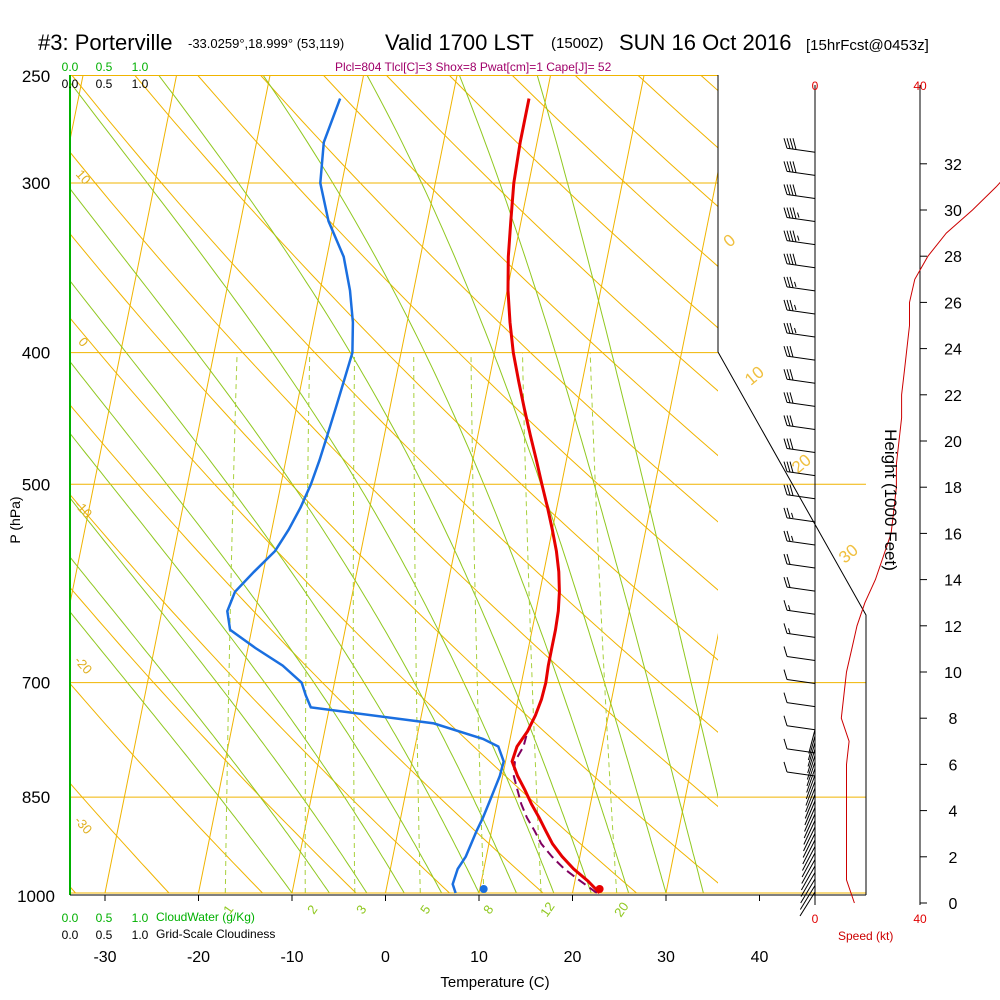 The height and width of the screenshot is (1000, 1000). I want to click on y-axis-title: P (hPa), so click(15, 519).